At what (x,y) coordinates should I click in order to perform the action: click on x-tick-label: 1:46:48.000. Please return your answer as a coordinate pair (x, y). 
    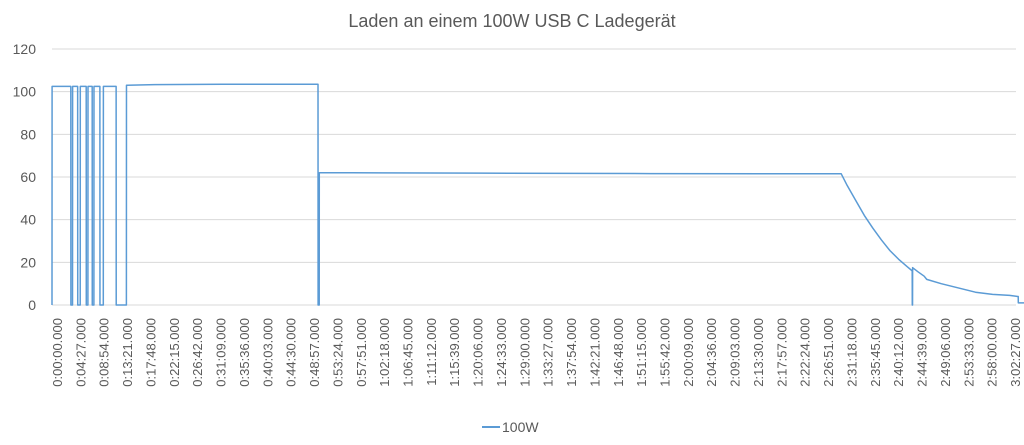
    Looking at the image, I should click on (618, 352).